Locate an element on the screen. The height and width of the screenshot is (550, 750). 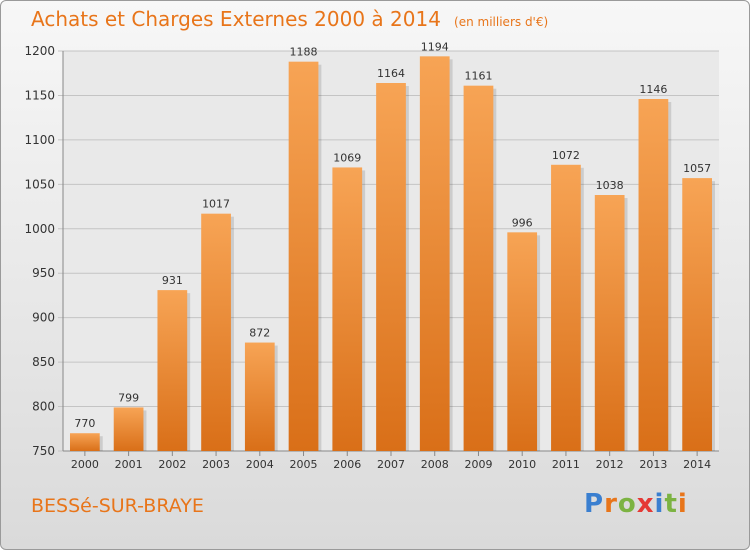
x-tick-label: 2003 is located at coordinates (216, 464).